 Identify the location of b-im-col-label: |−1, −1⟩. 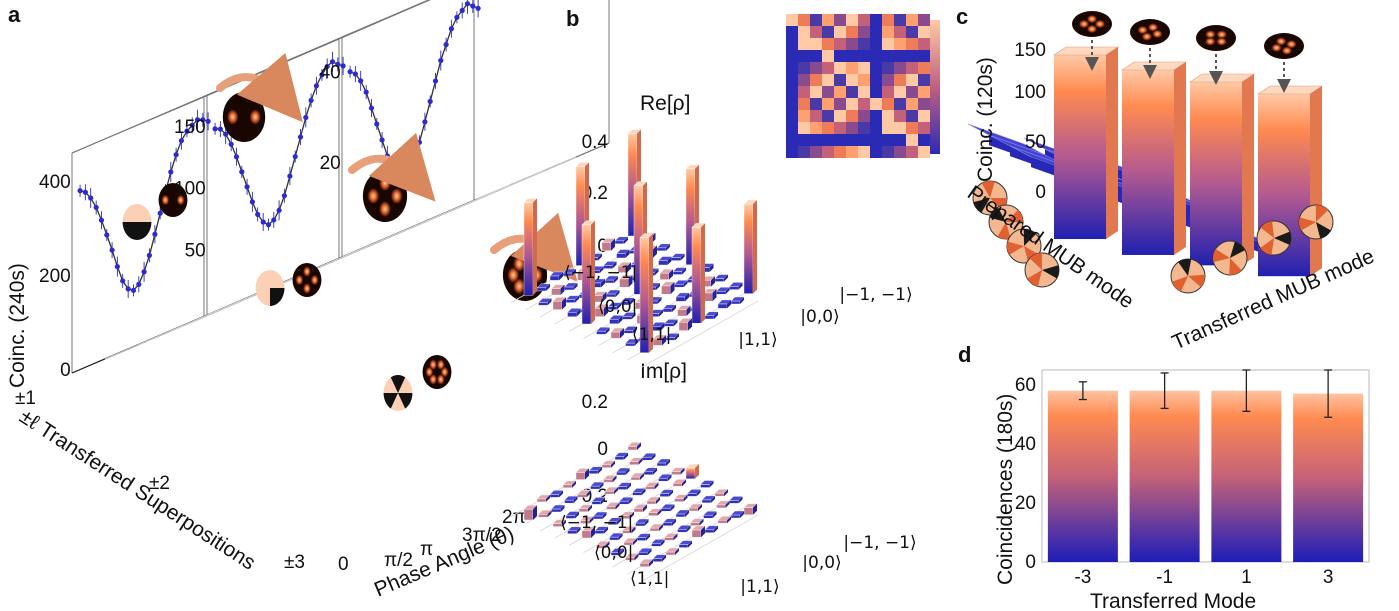
(879, 543).